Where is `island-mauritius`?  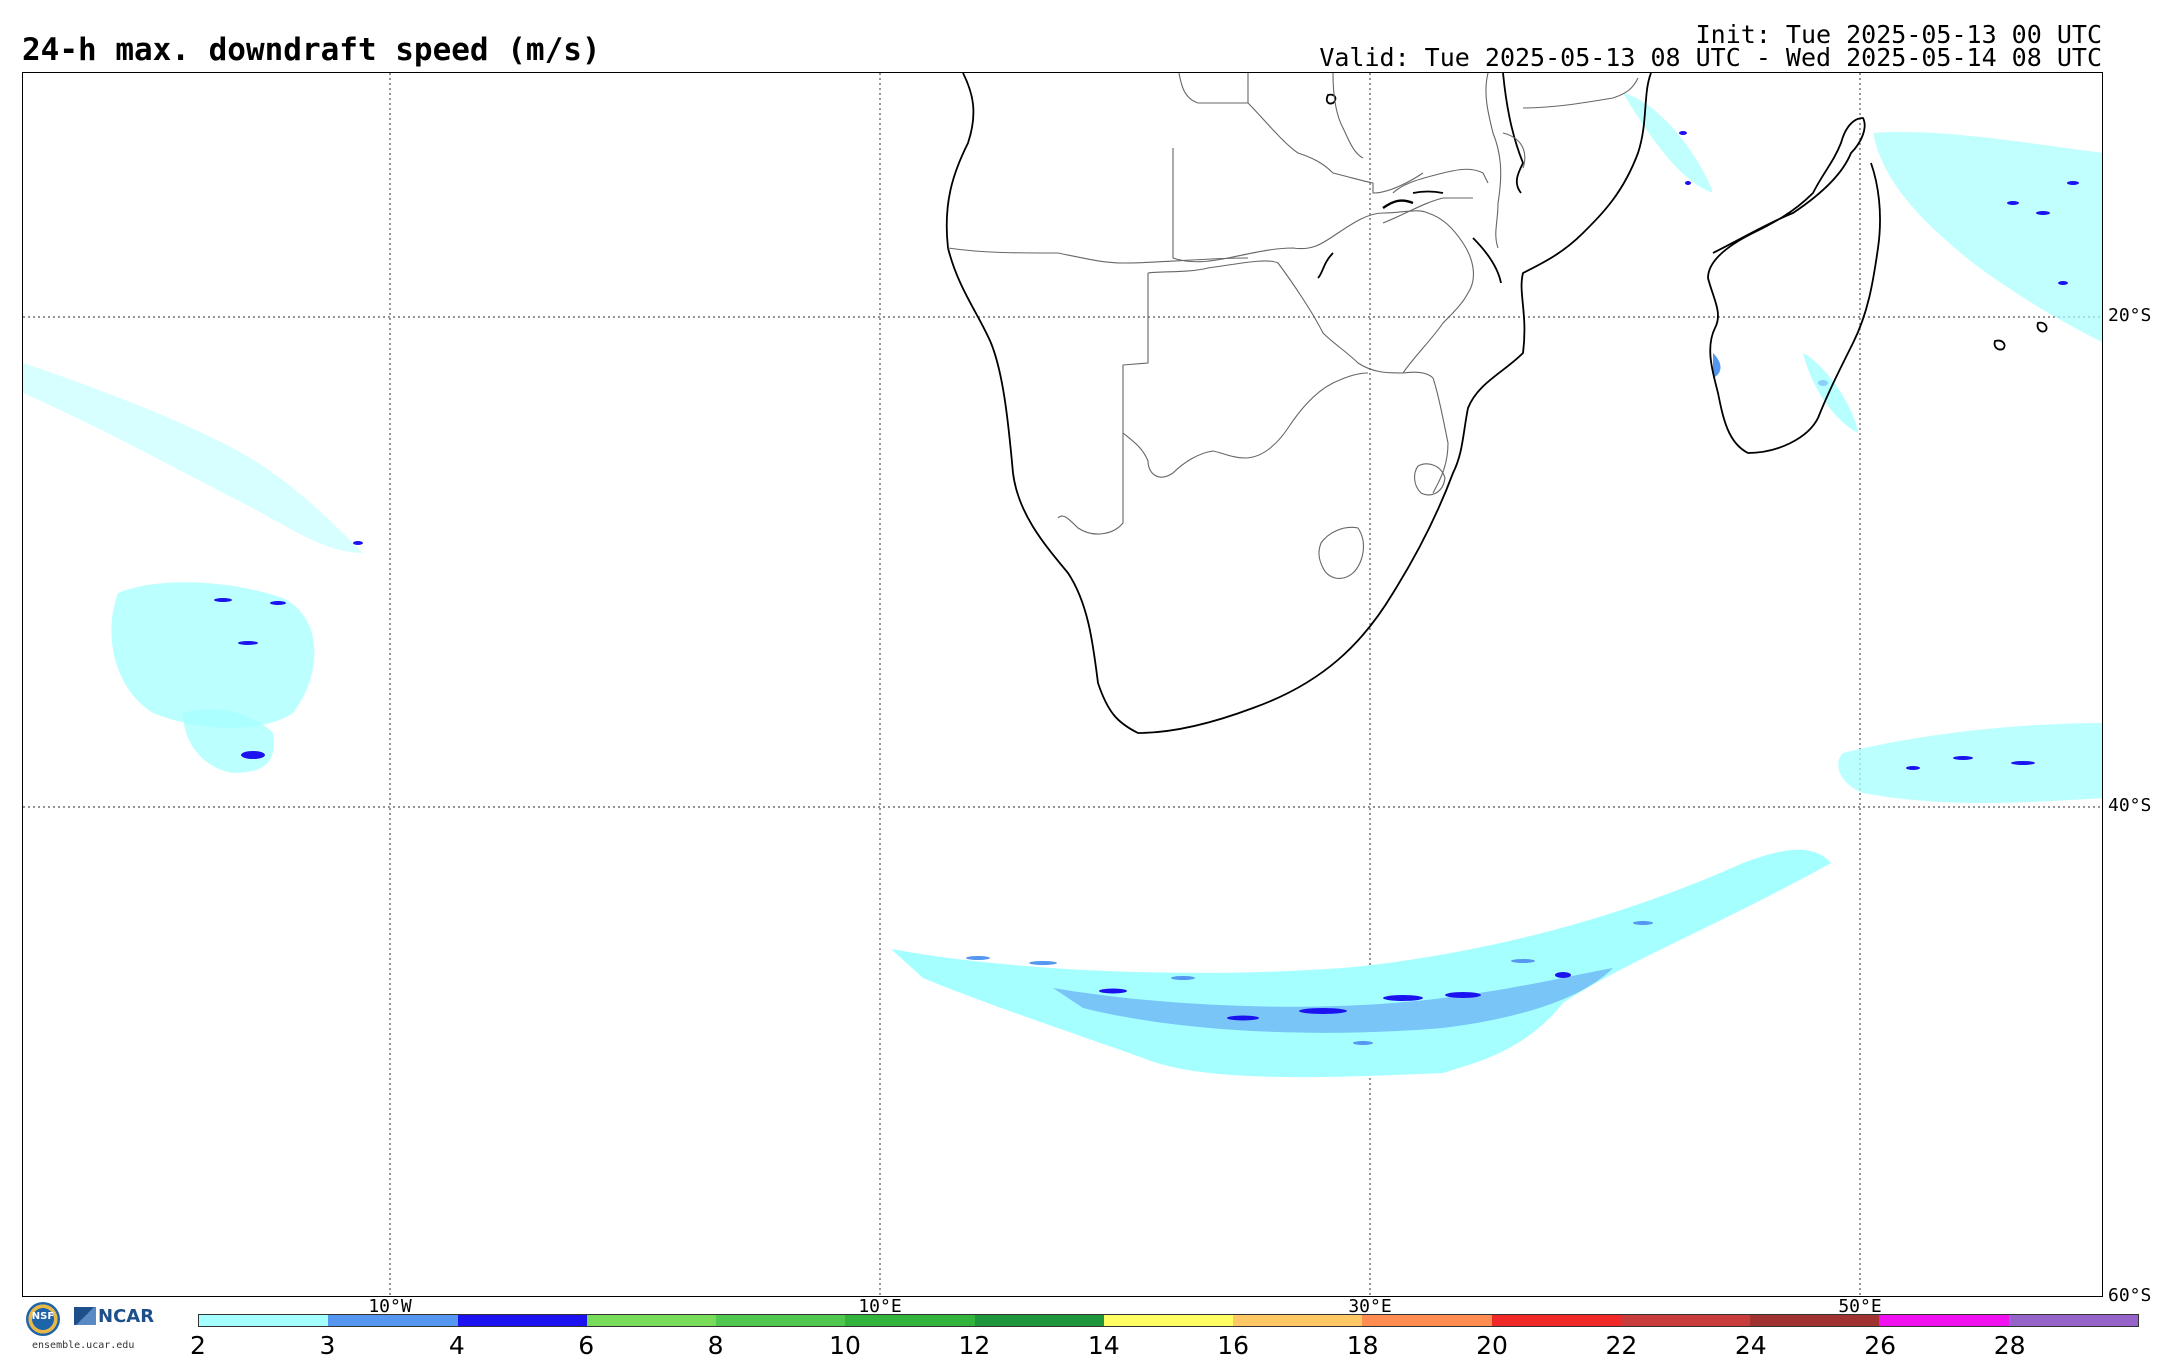 island-mauritius is located at coordinates (2042, 327).